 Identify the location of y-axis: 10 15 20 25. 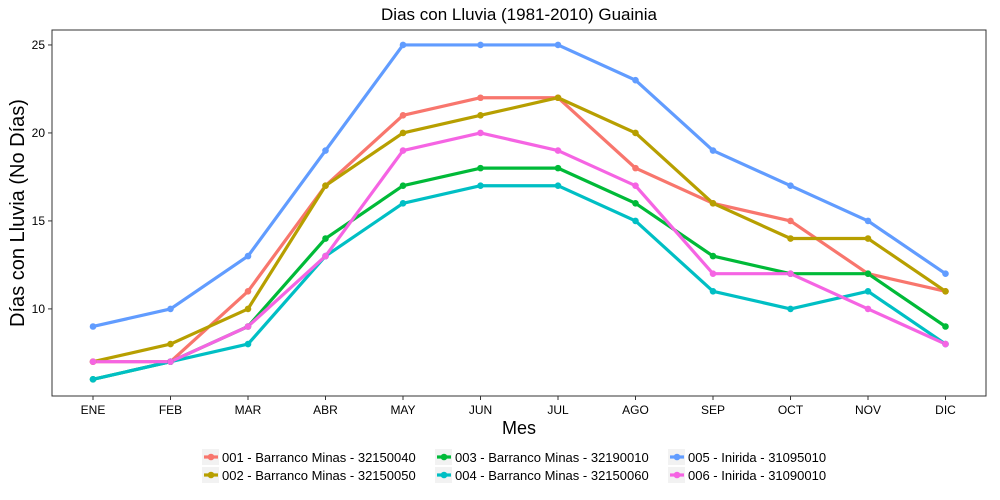
(42, 177).